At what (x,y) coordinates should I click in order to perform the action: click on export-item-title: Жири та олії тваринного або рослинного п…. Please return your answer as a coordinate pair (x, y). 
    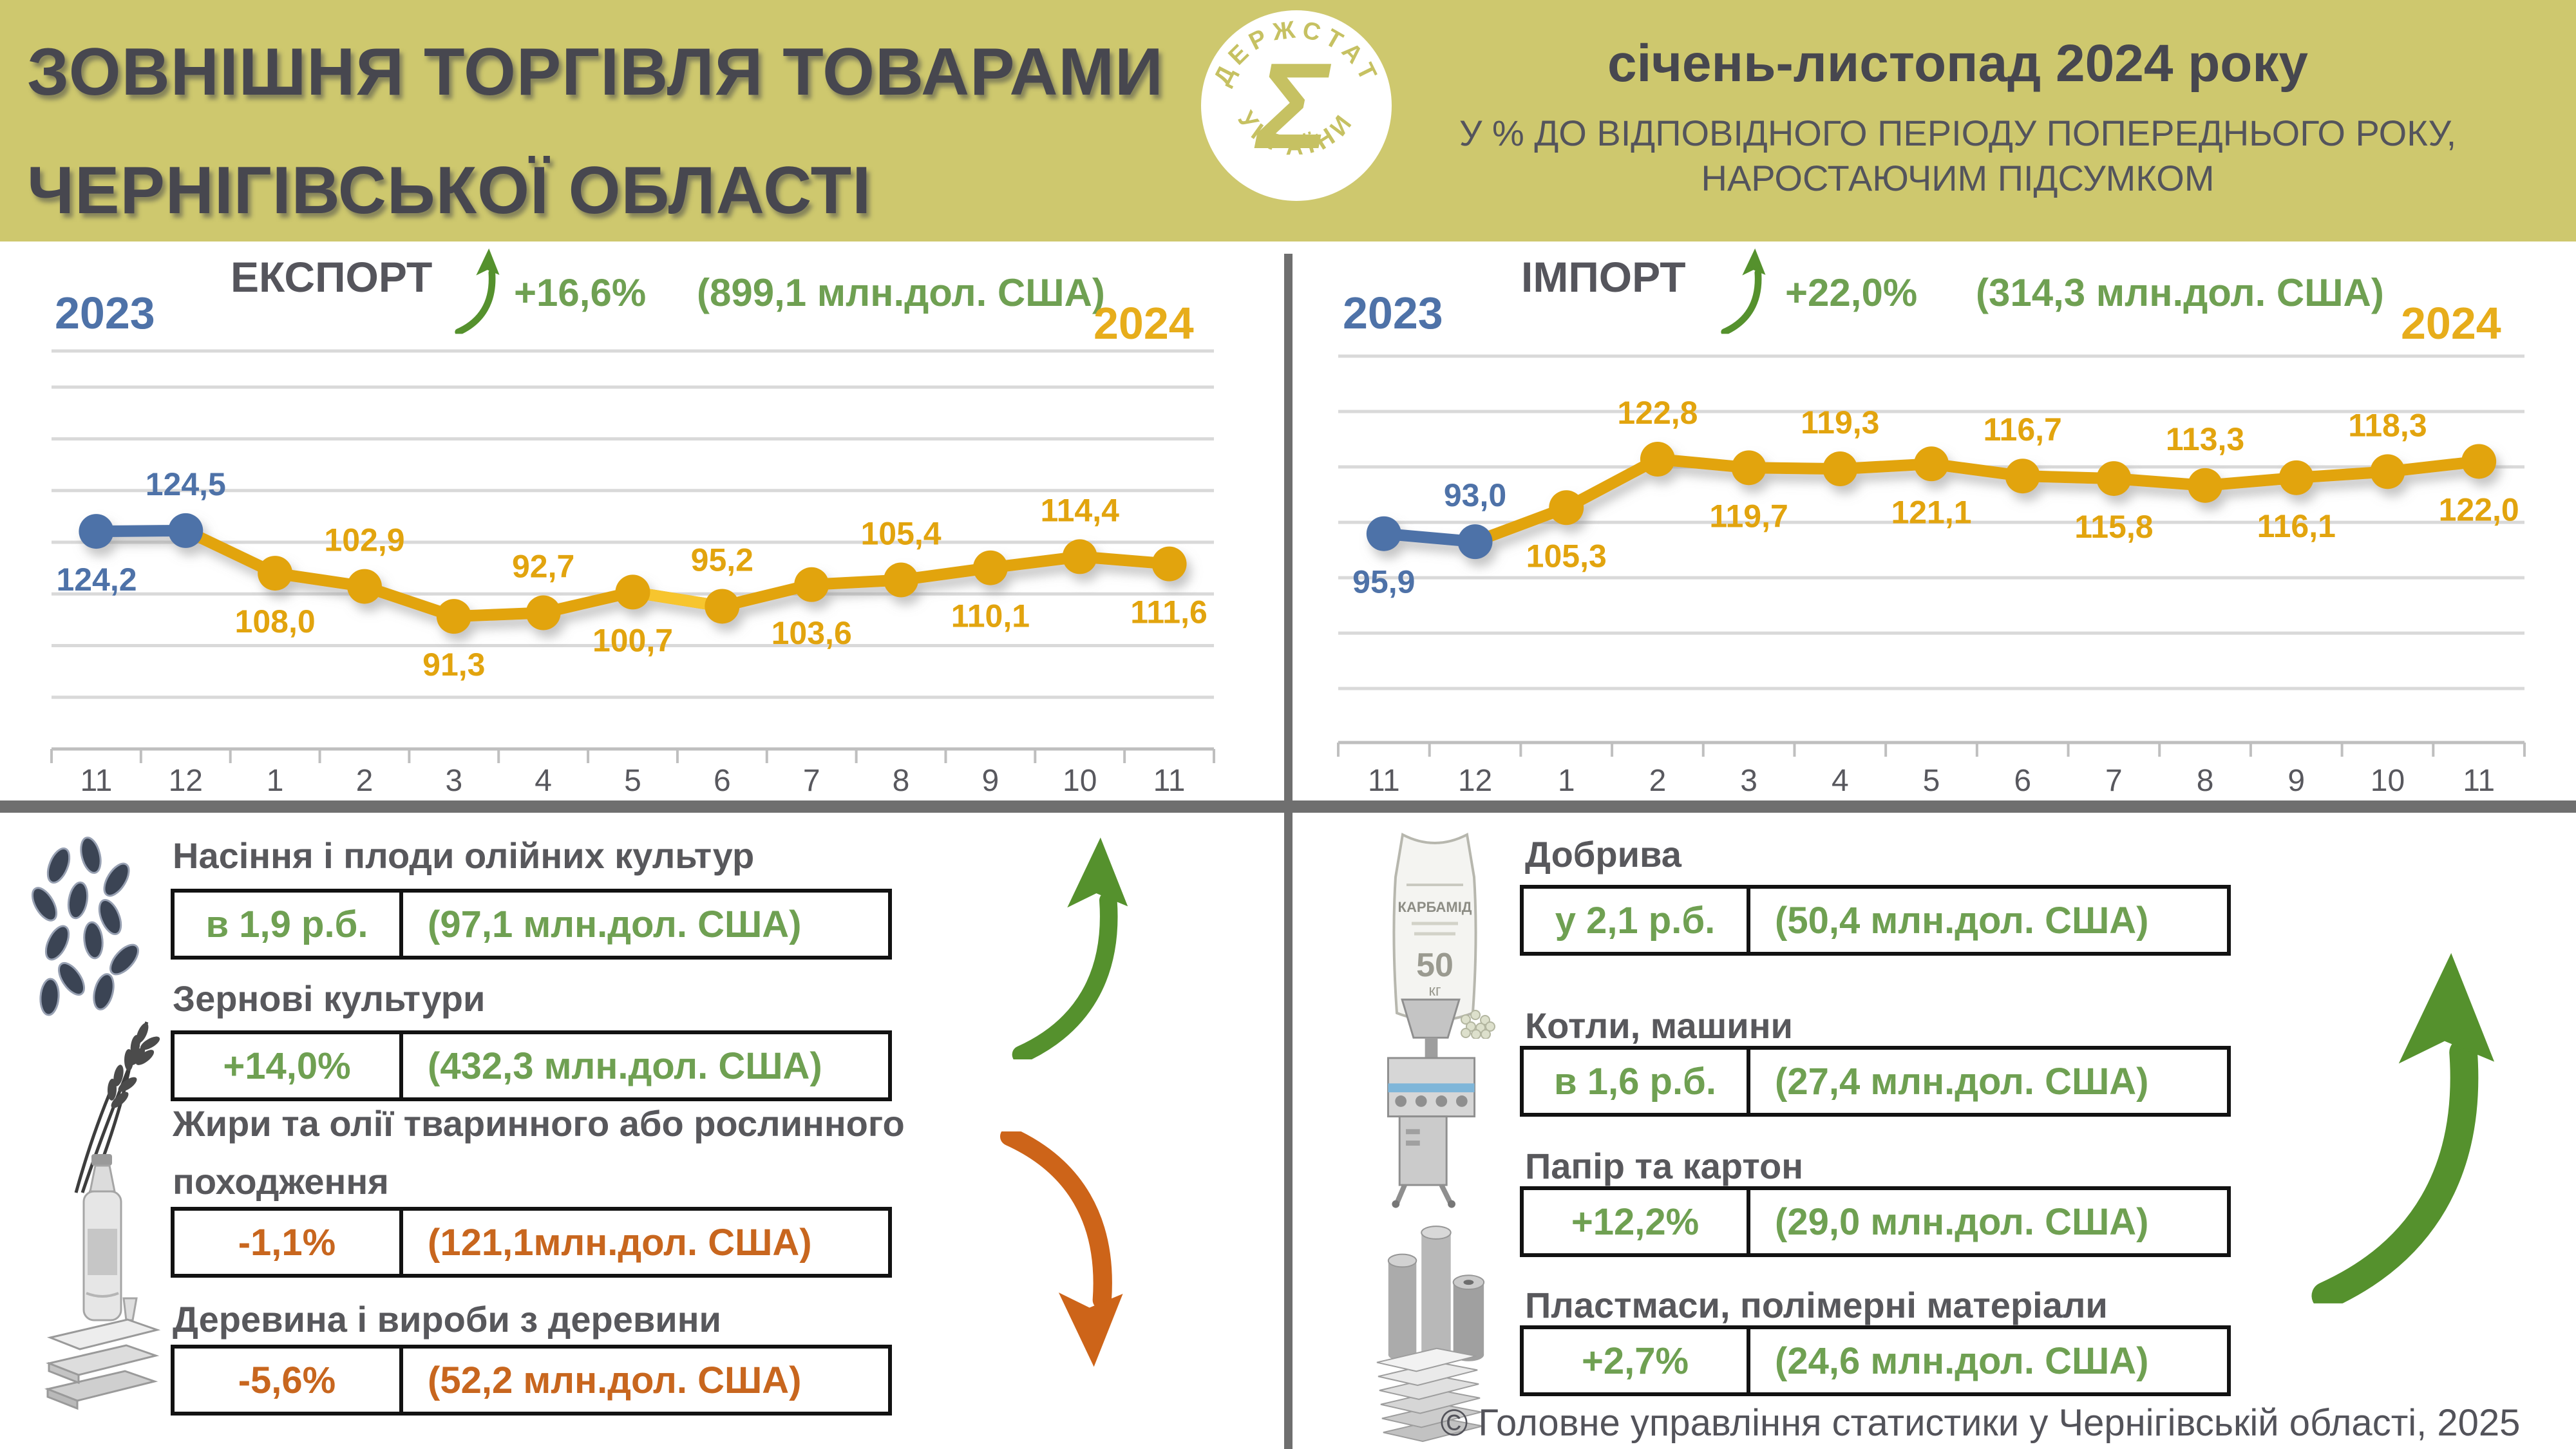
    Looking at the image, I should click on (539, 1153).